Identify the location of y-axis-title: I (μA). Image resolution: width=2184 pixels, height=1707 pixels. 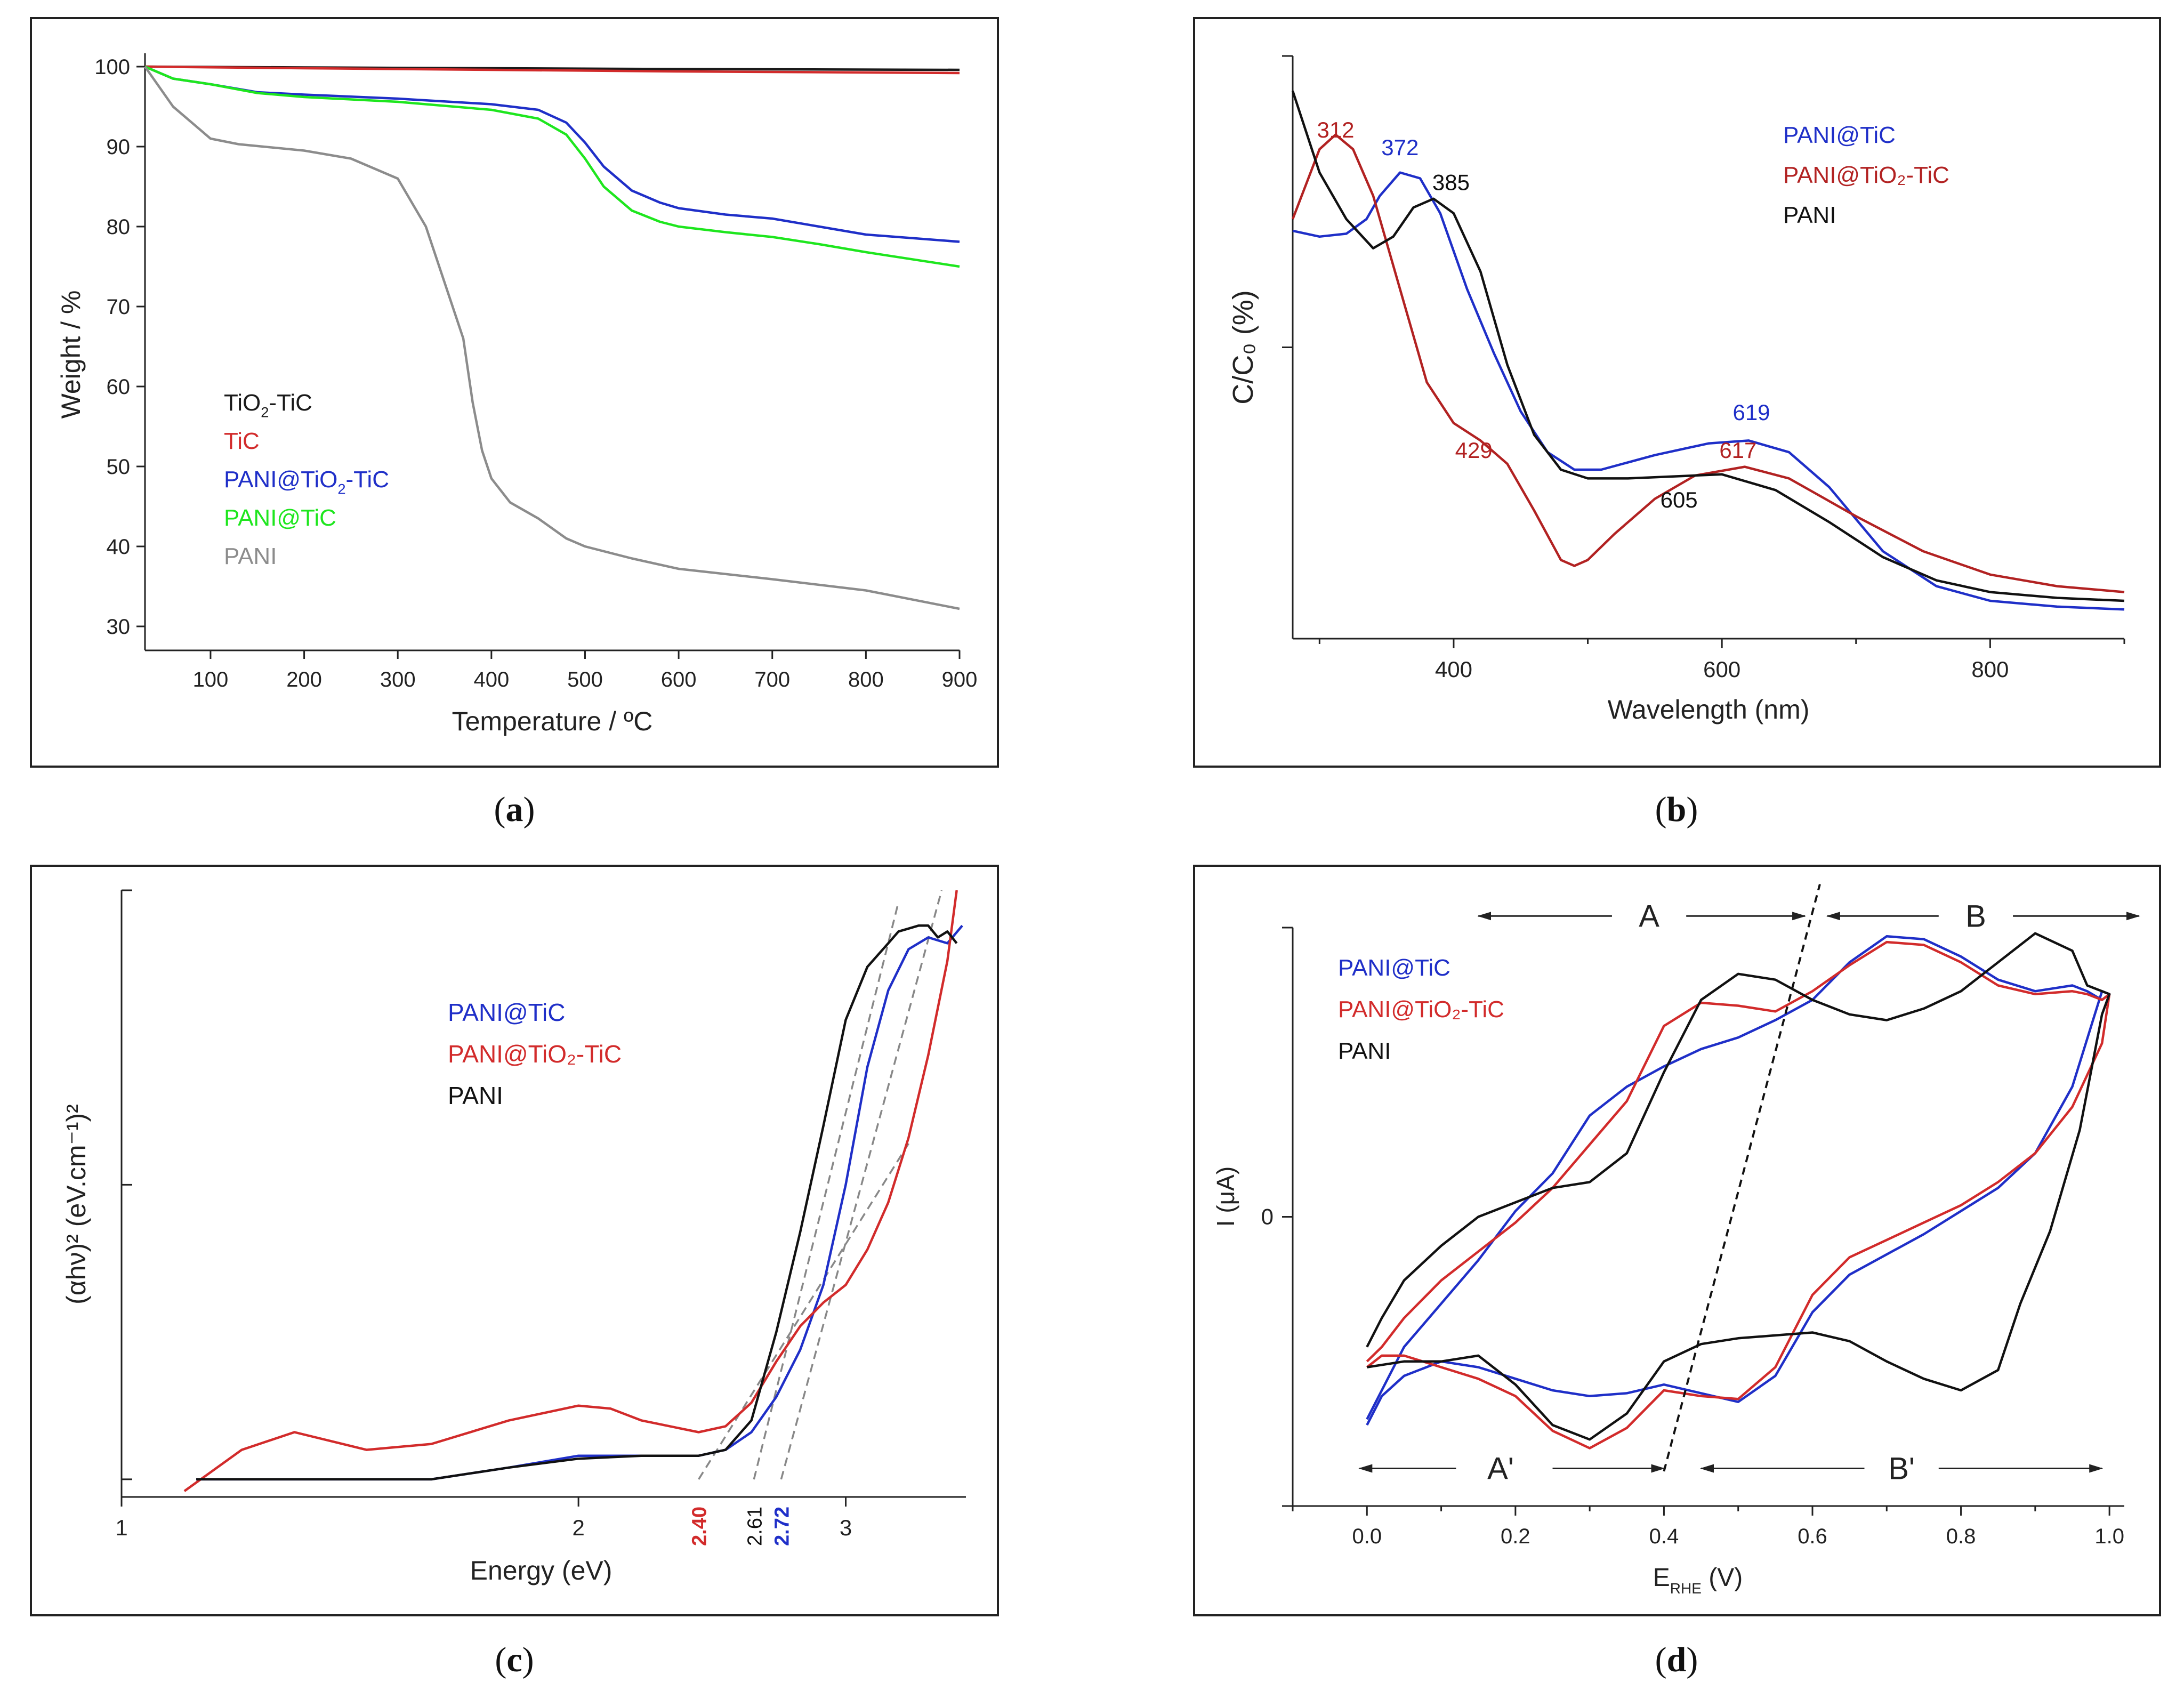
(1225, 1196).